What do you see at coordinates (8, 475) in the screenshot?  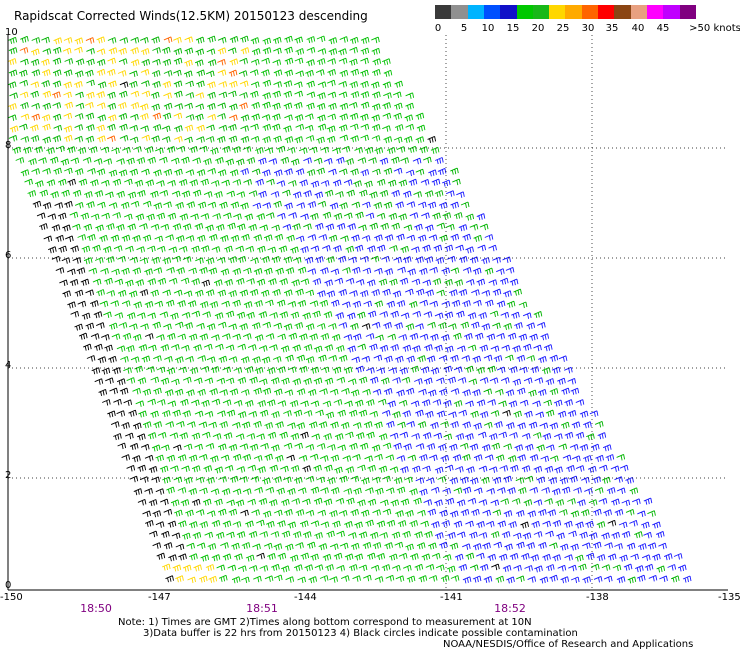 I see `latitude-label: 2` at bounding box center [8, 475].